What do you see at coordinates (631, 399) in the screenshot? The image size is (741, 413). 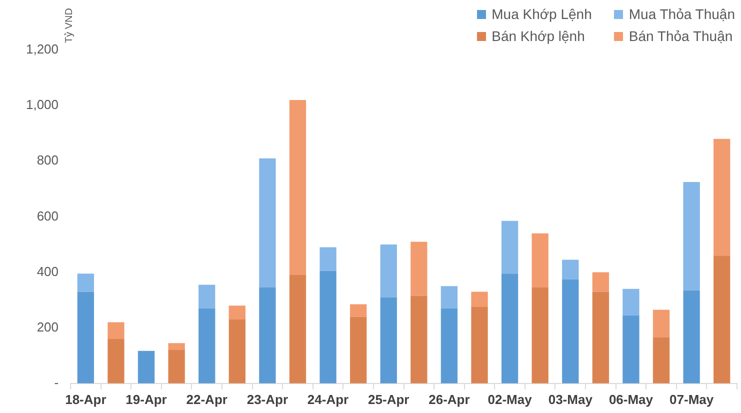 I see `x-tick-label: 06-May` at bounding box center [631, 399].